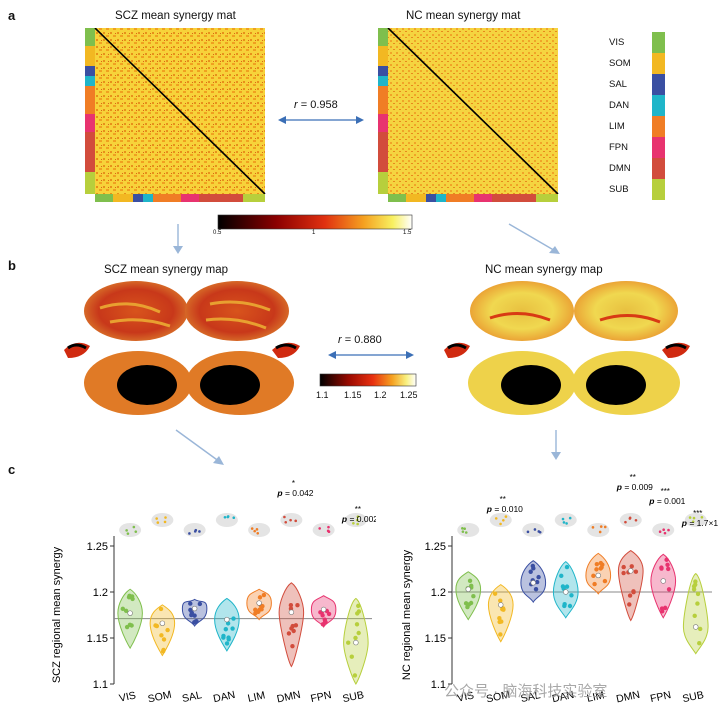 The height and width of the screenshot is (723, 721). I want to click on double-arrow-a, so click(321, 120).